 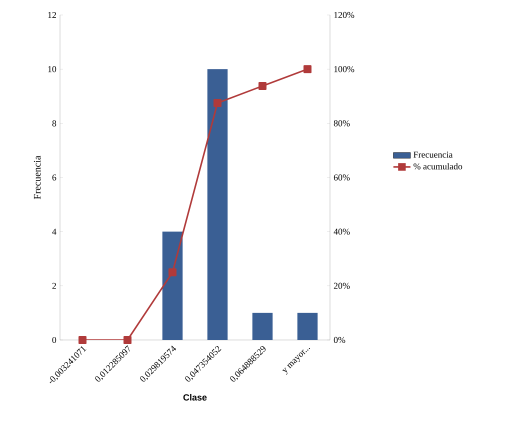 I want to click on y2-tick-label: 20%, so click(x=342, y=285).